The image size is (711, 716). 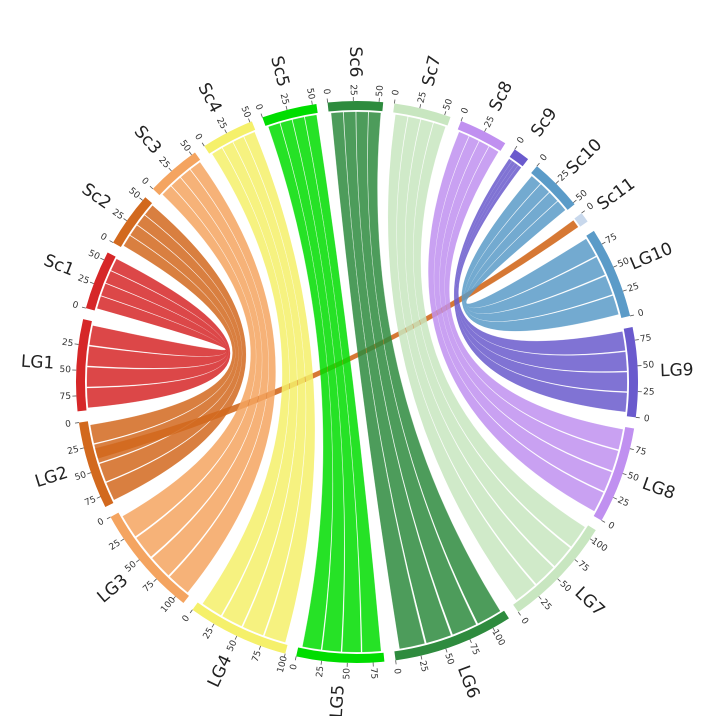 I want to click on tick-label-lg2-25: 25, so click(x=73, y=451).